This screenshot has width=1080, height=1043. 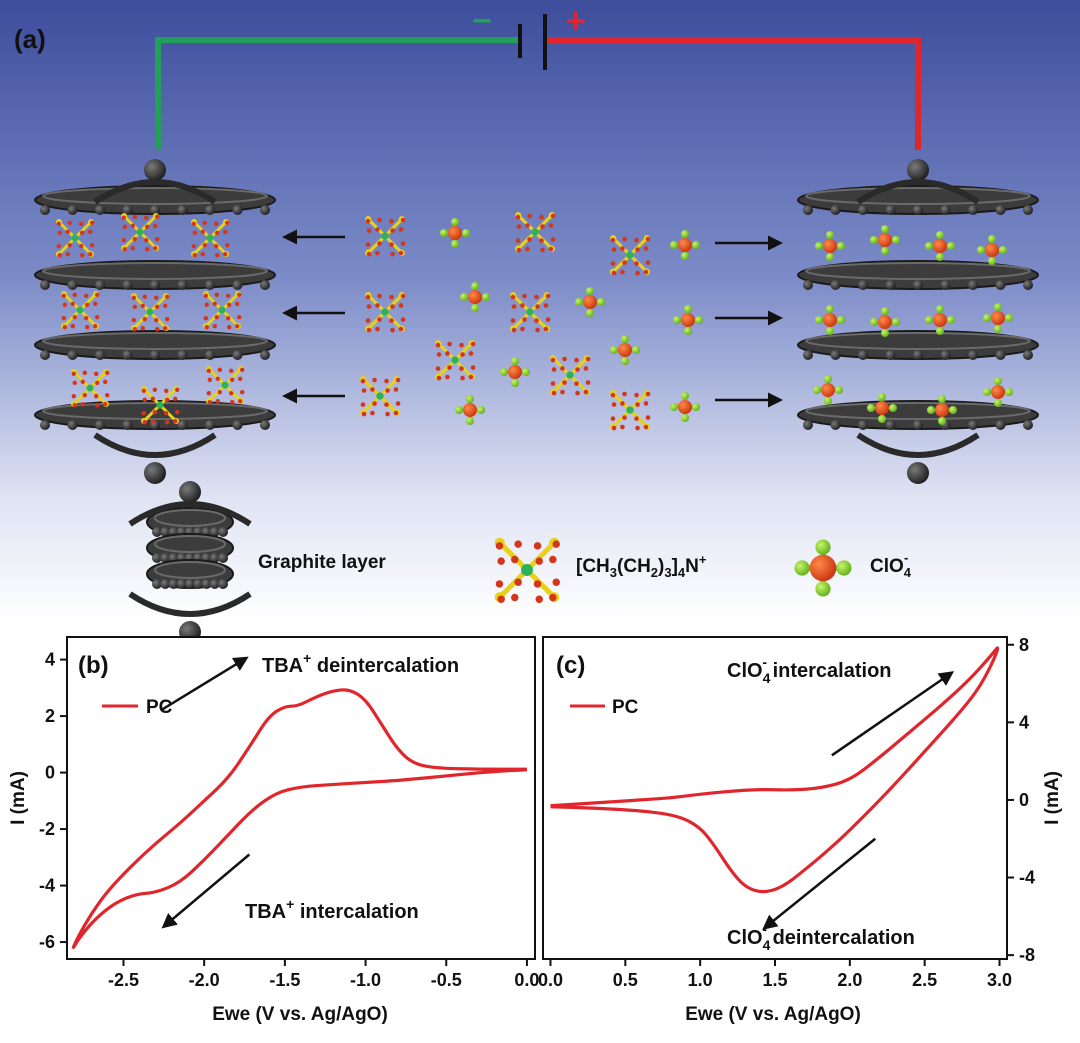 What do you see at coordinates (155, 473) in the screenshot?
I see `carbon-atom-bottom` at bounding box center [155, 473].